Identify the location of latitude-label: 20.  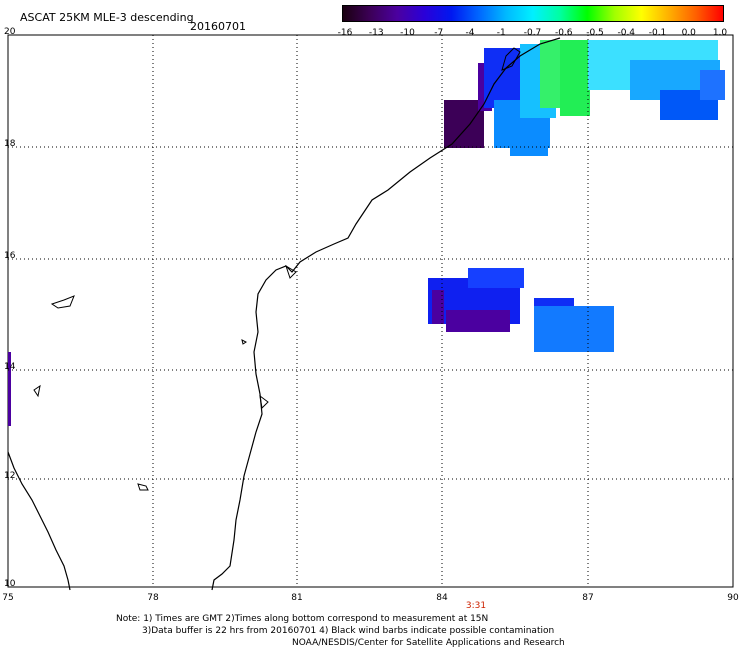
(10, 32).